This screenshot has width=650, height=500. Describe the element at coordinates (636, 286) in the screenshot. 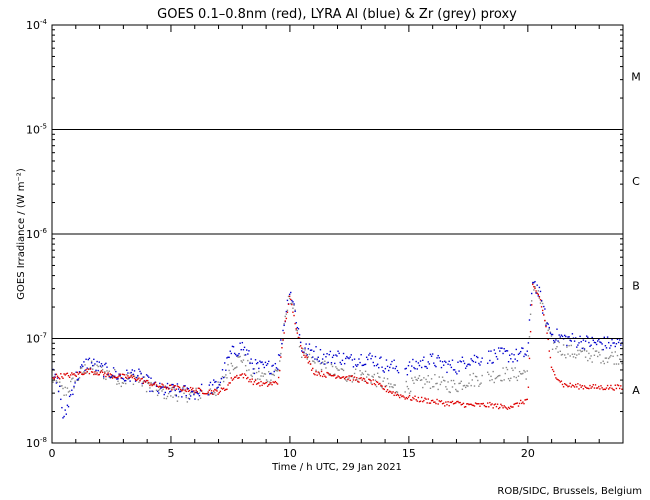

I see `flare-class-label: B` at that location.